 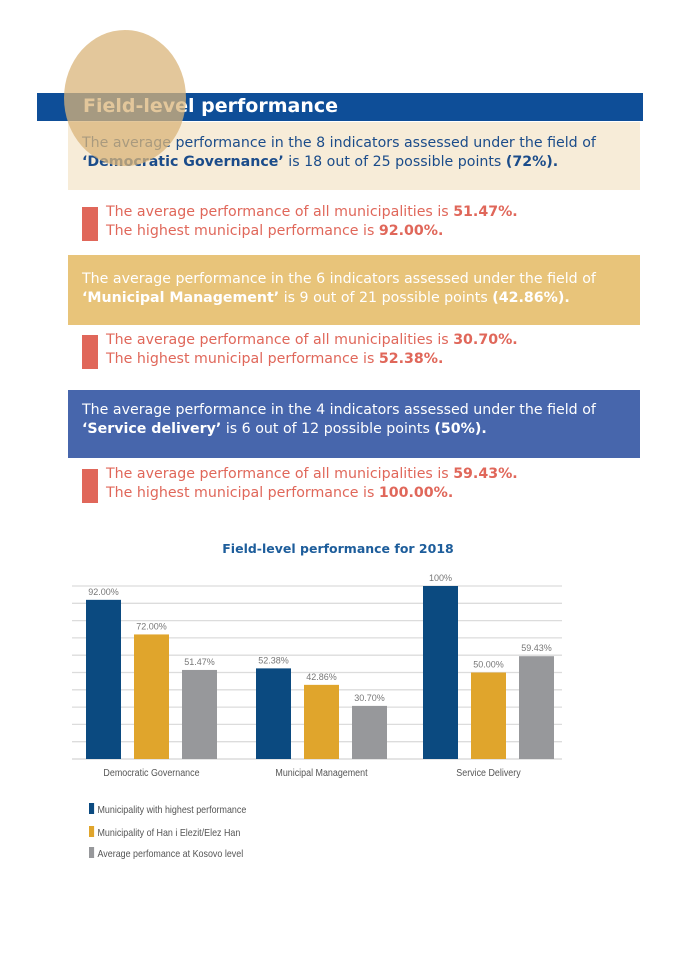 I want to click on field-name: ‘Municipal Management’, so click(x=181, y=298).